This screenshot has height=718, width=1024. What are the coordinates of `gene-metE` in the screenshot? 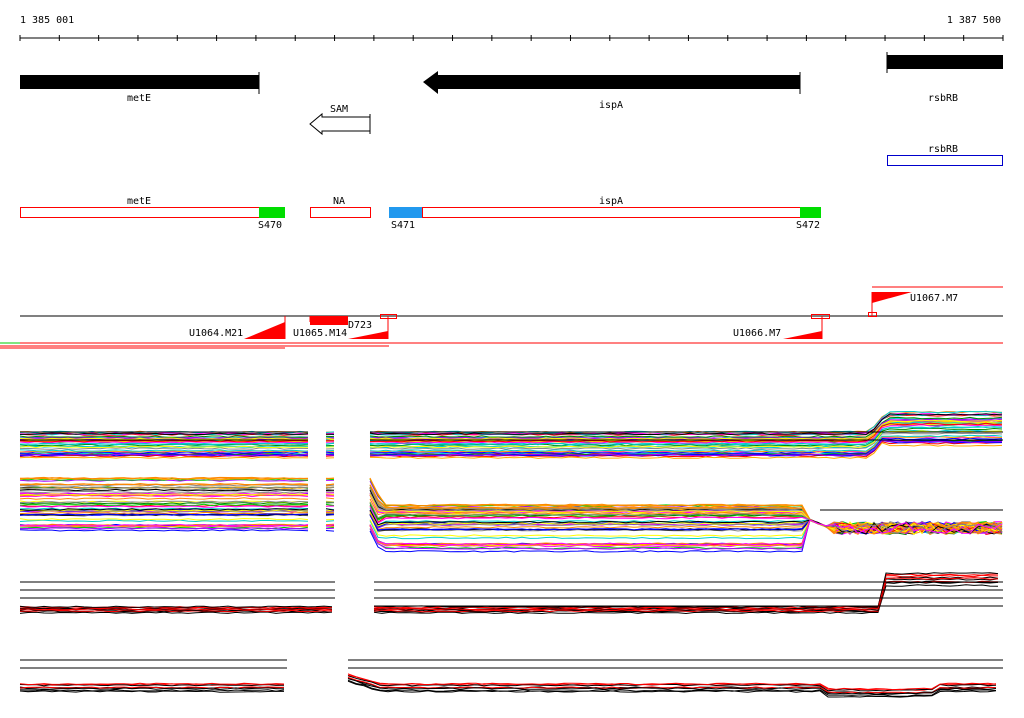 It's located at (139, 82).